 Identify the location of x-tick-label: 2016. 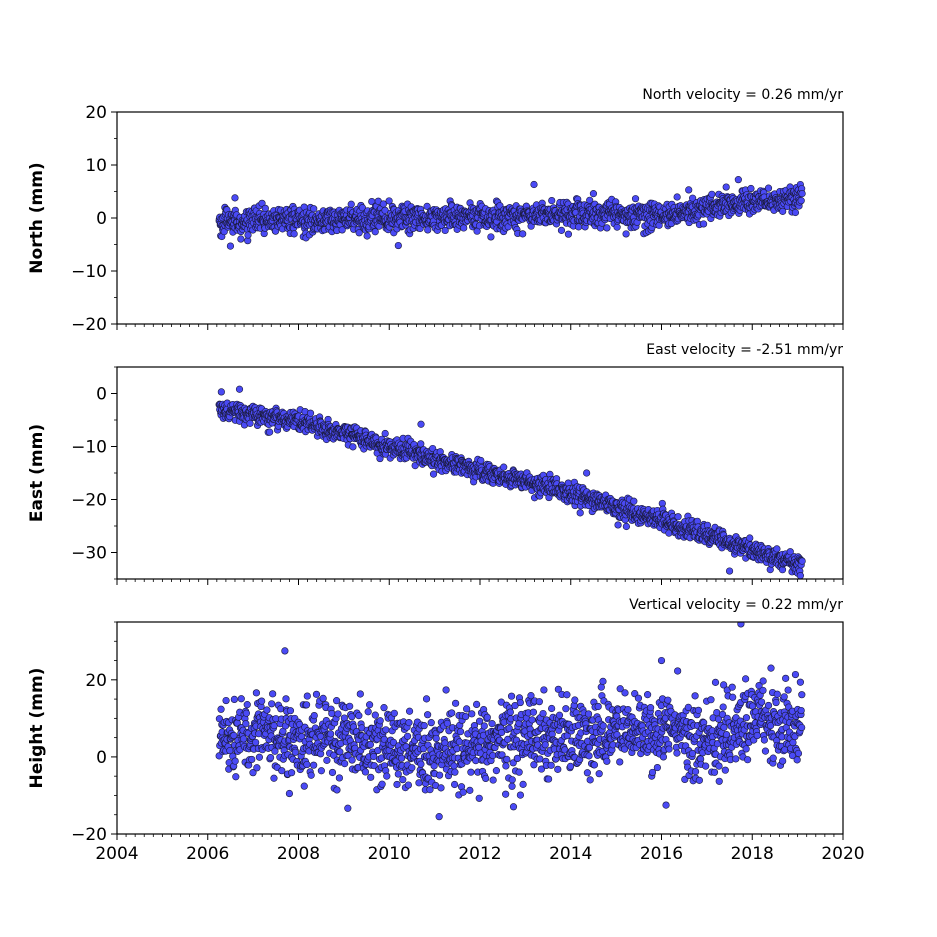
(661, 854).